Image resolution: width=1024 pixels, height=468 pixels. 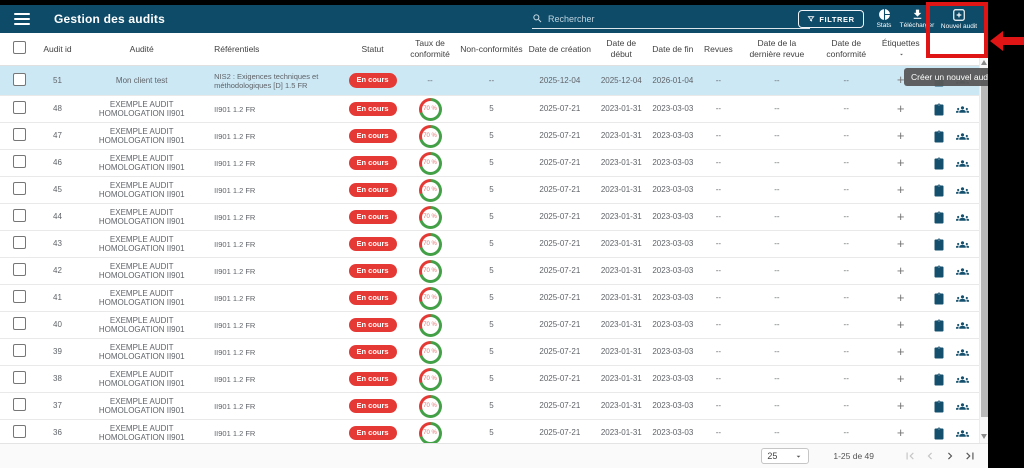 I want to click on vertical-scrollbar, so click(x=983, y=249).